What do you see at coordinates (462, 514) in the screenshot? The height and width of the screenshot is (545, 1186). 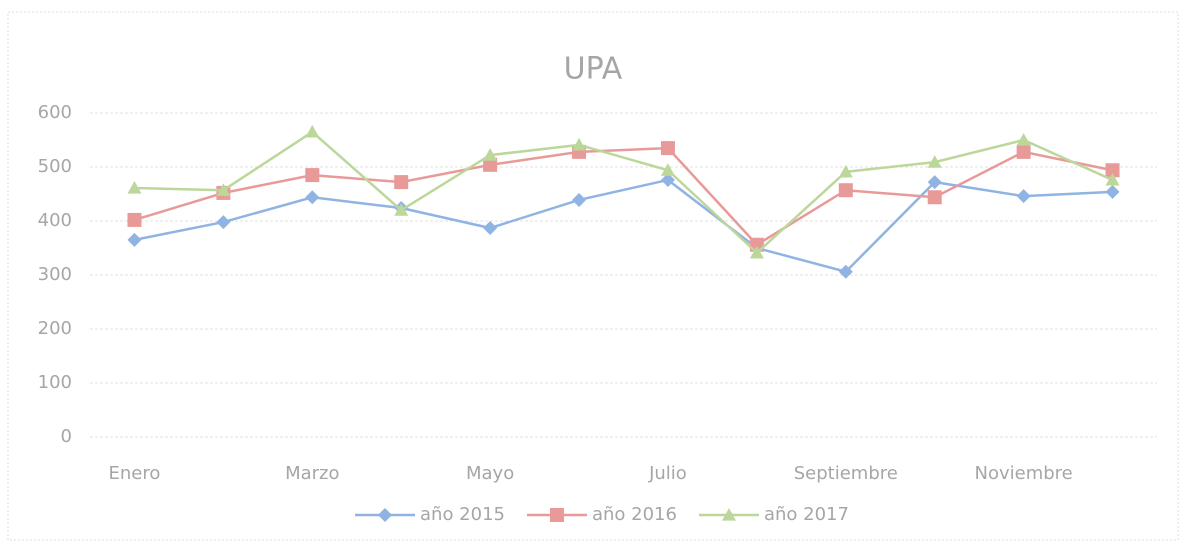 I see `legend-label: año 2015` at bounding box center [462, 514].